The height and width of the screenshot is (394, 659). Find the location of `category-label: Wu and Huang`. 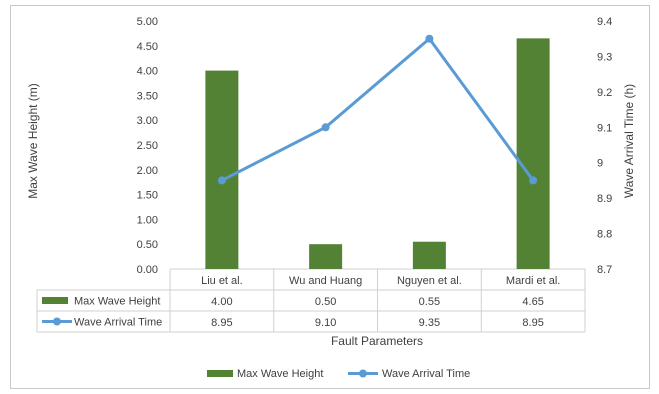

category-label: Wu and Huang is located at coordinates (325, 281).